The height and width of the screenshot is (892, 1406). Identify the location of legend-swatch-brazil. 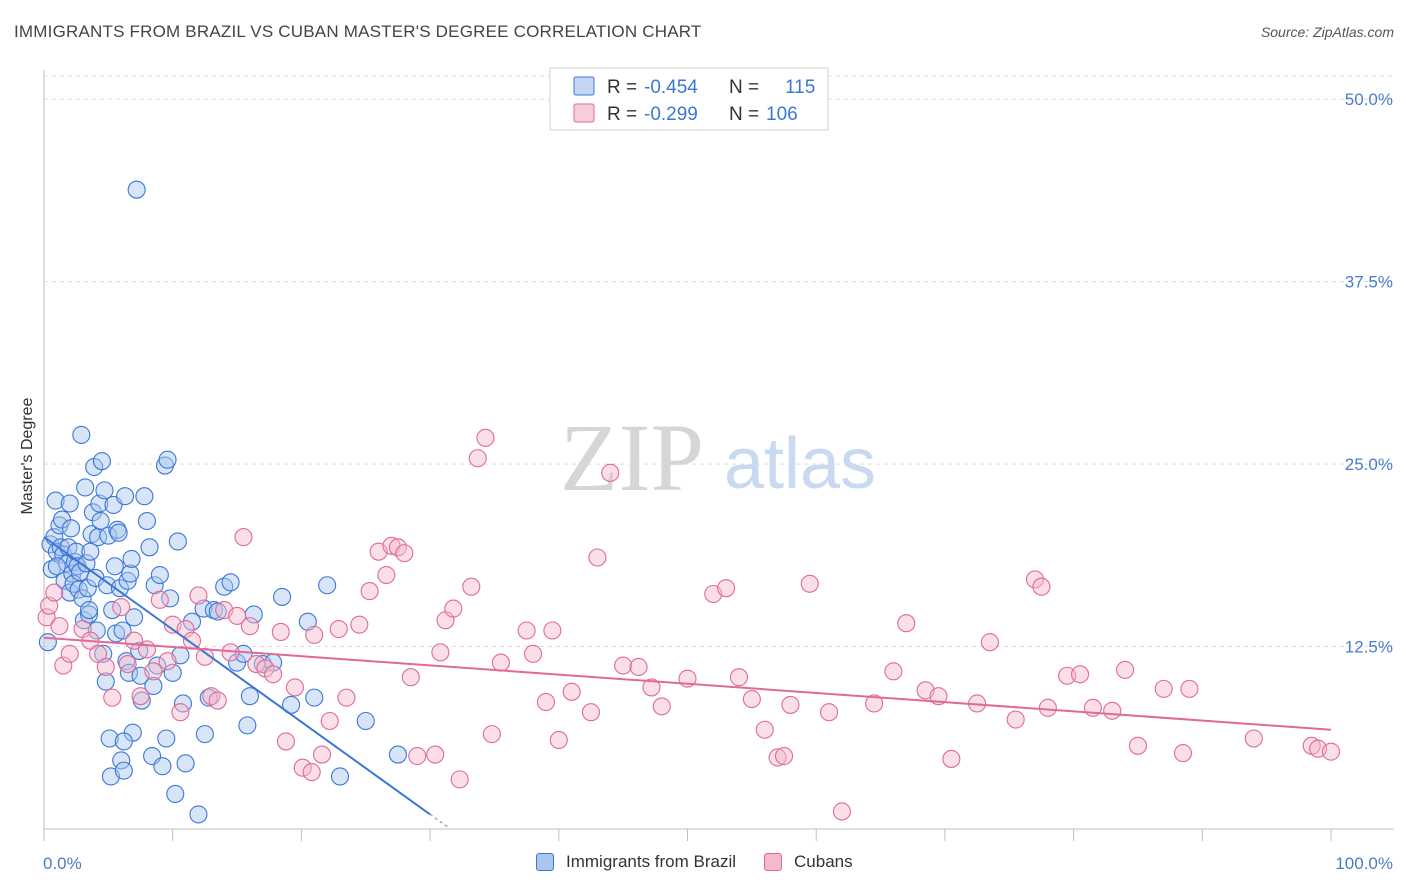
(545, 862).